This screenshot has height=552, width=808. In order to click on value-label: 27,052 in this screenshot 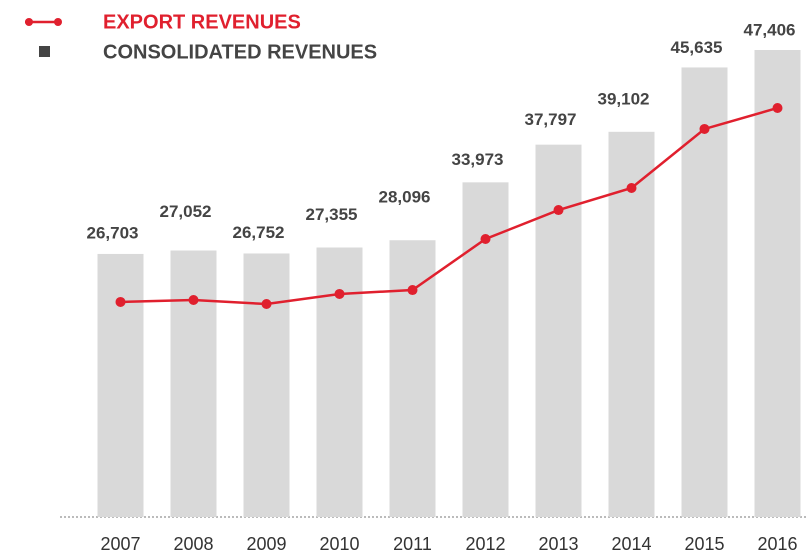, I will do `click(186, 211)`.